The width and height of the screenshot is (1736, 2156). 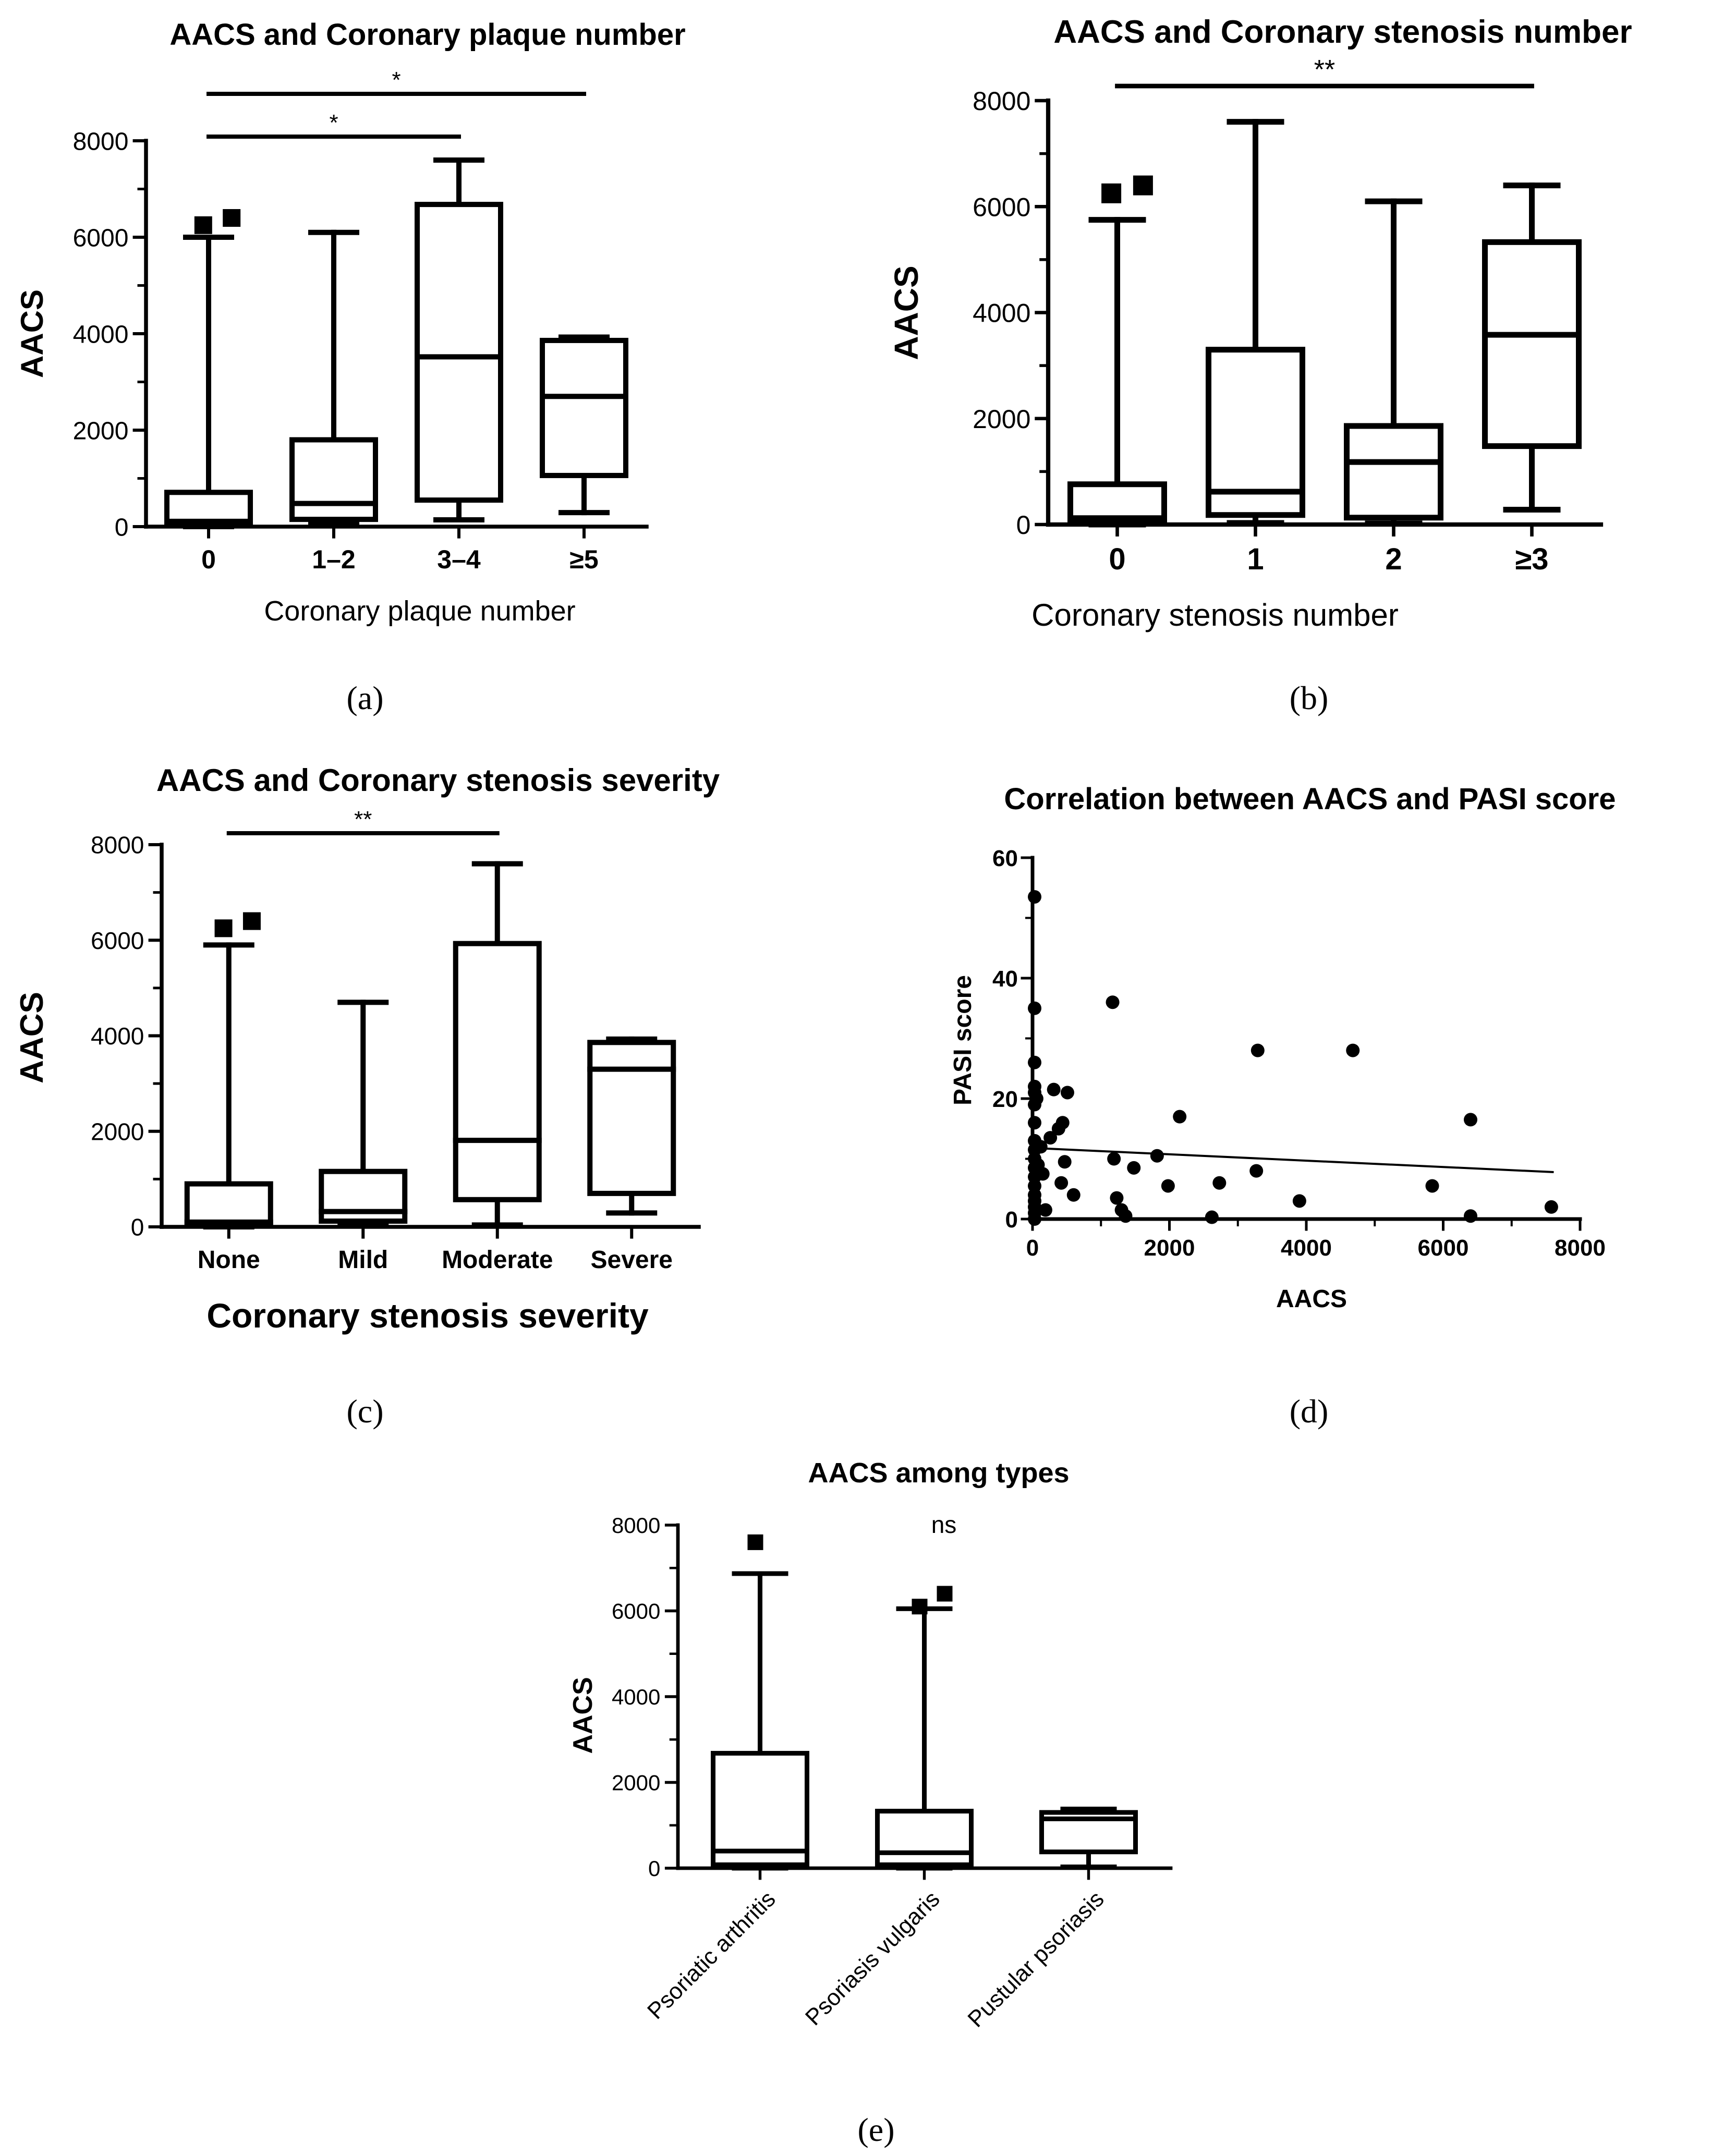 What do you see at coordinates (137, 1227) in the screenshot?
I see `panel-c-y-tick-label: 0` at bounding box center [137, 1227].